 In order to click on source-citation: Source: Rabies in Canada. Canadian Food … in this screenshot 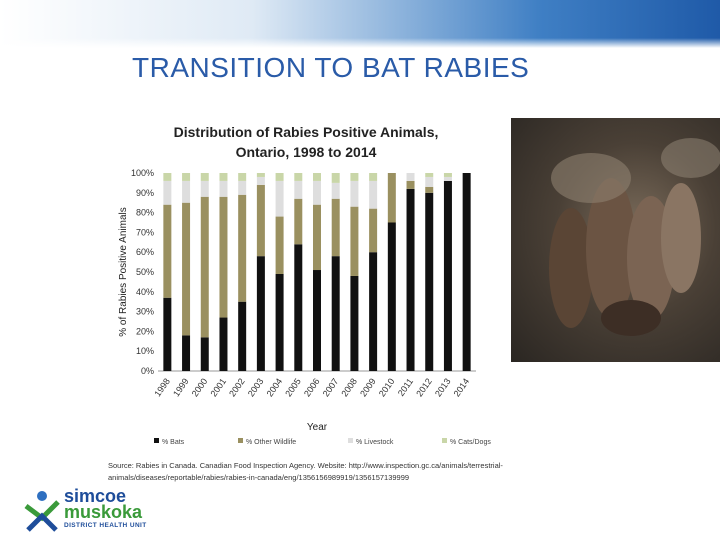, I will do `click(305, 471)`.